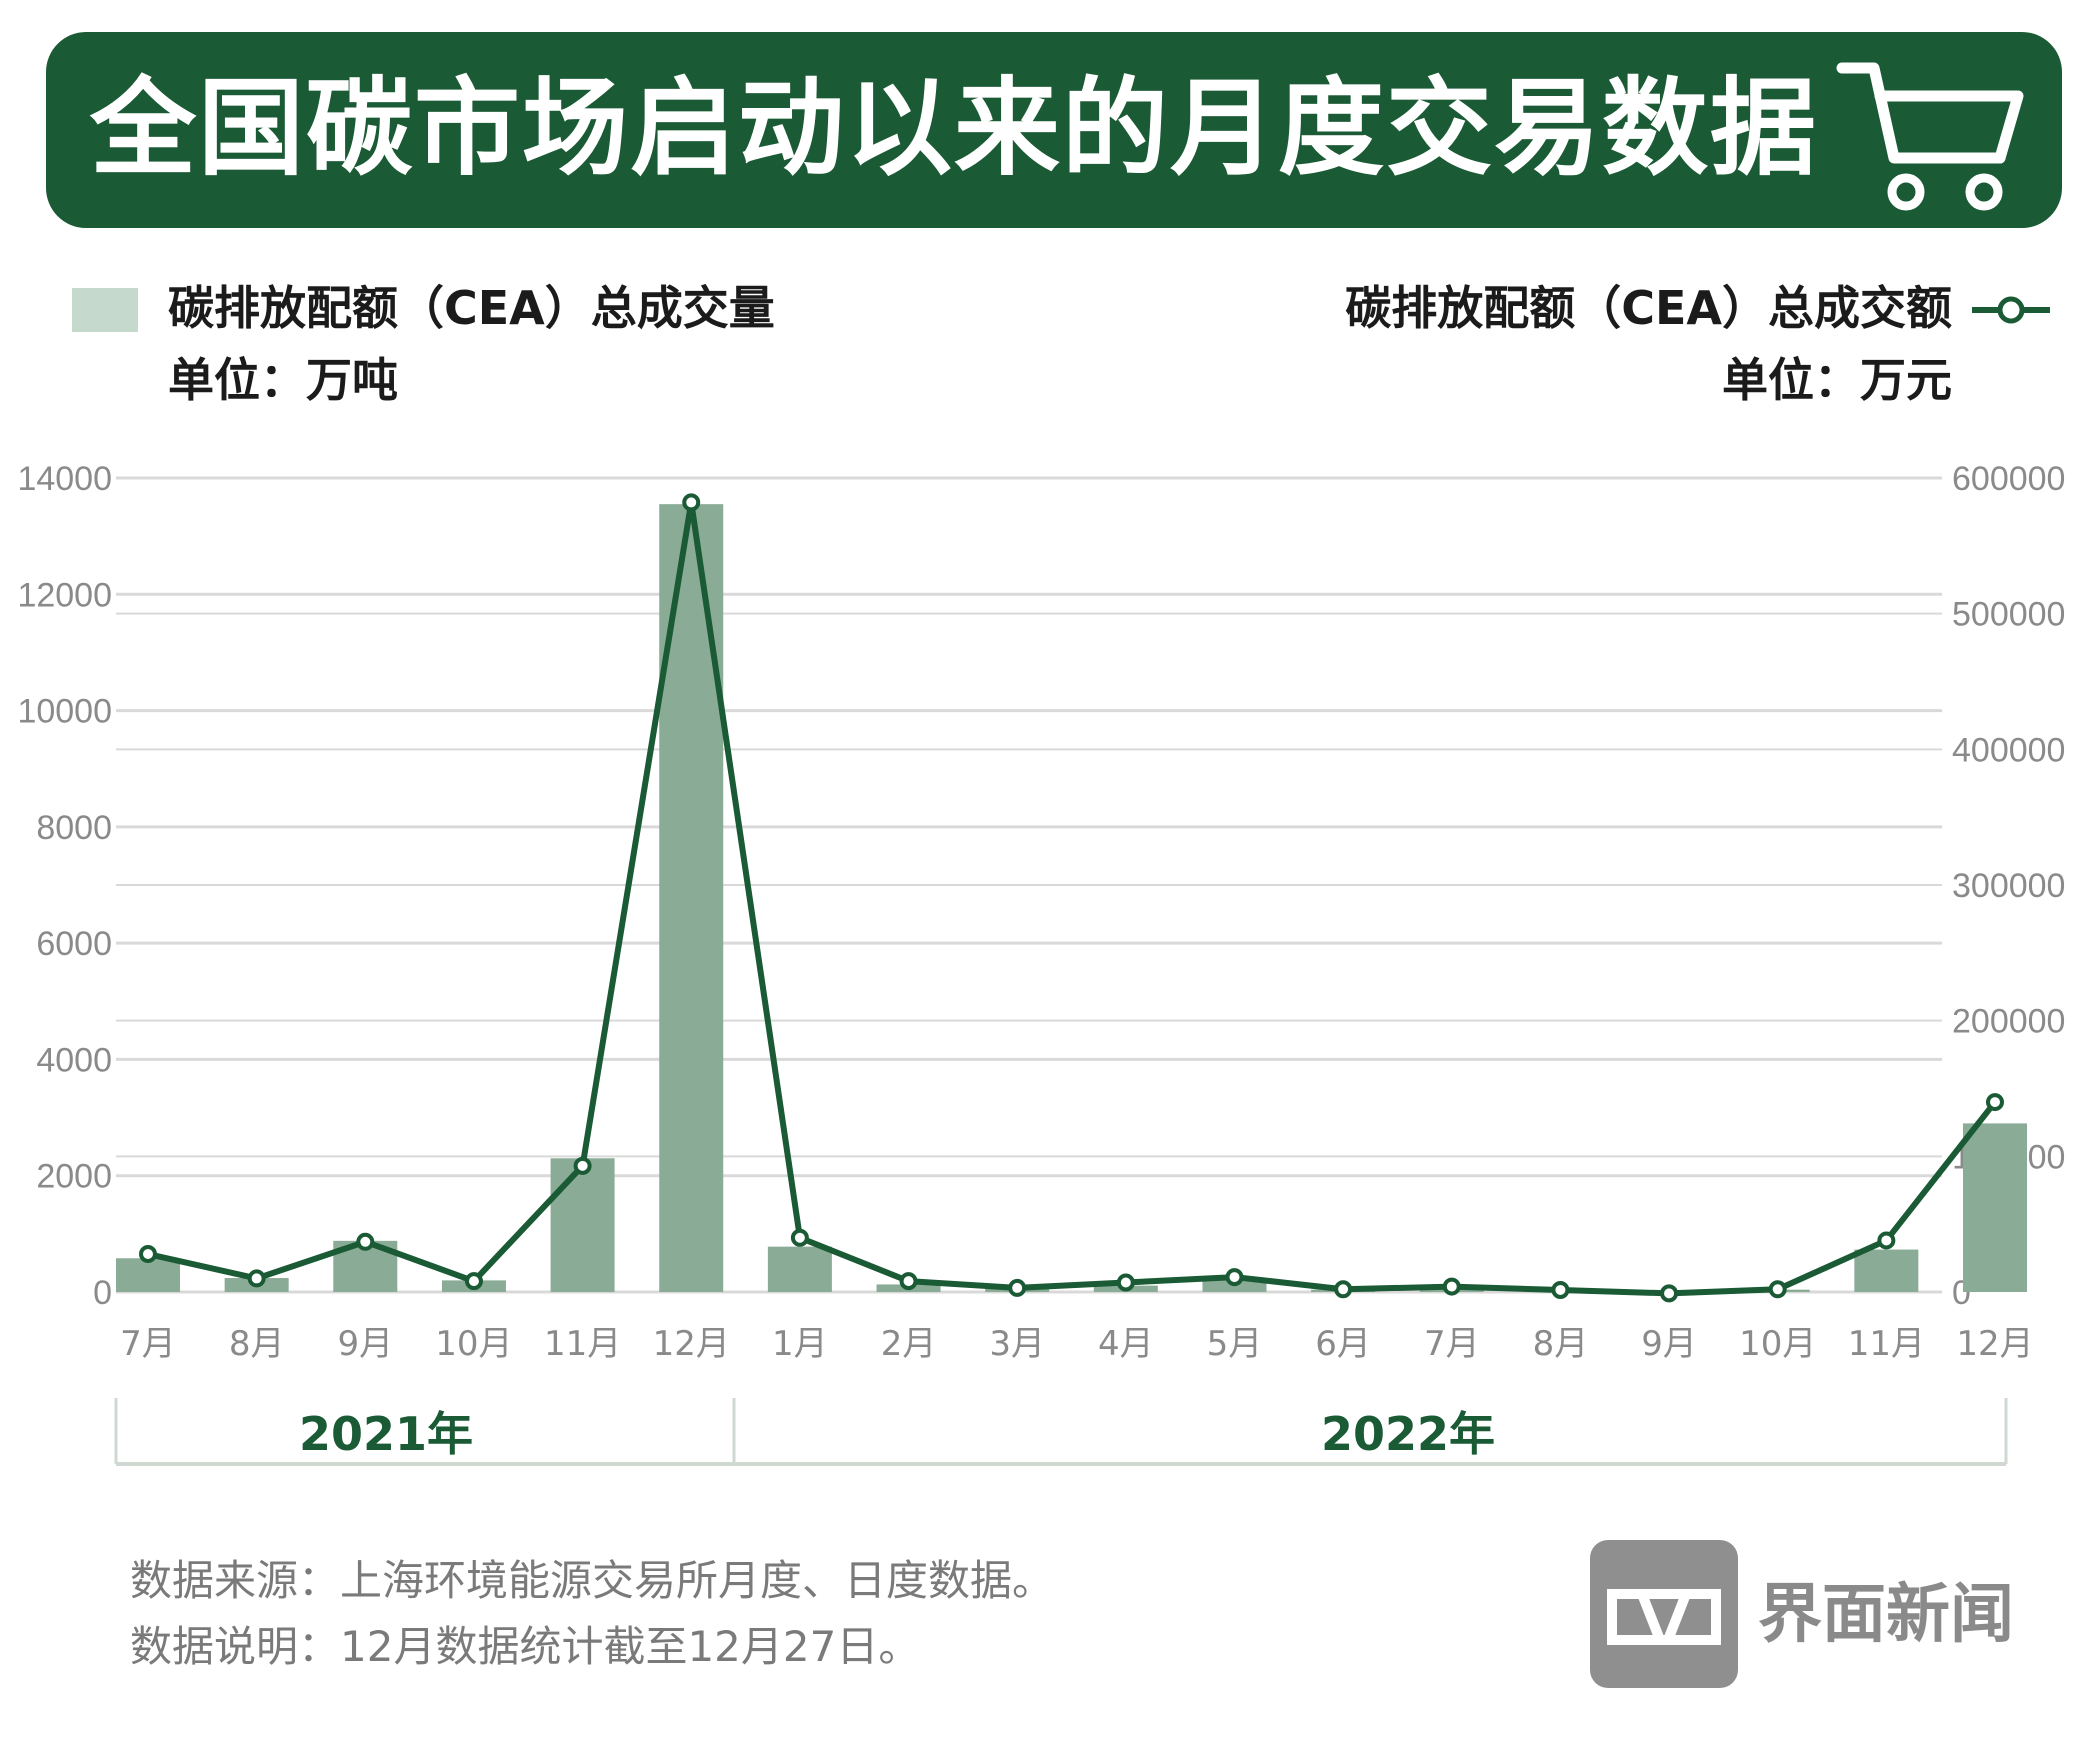  Describe the element at coordinates (64, 712) in the screenshot. I see `left-tick-label: 10000` at that location.